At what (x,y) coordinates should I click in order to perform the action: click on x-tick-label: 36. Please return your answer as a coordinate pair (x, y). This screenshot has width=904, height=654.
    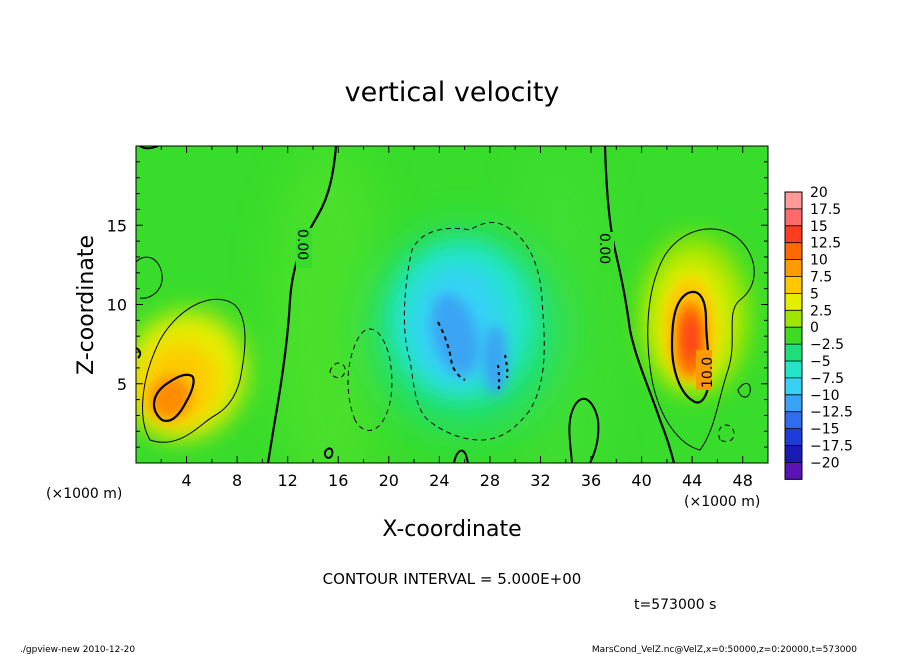
    Looking at the image, I should click on (591, 480).